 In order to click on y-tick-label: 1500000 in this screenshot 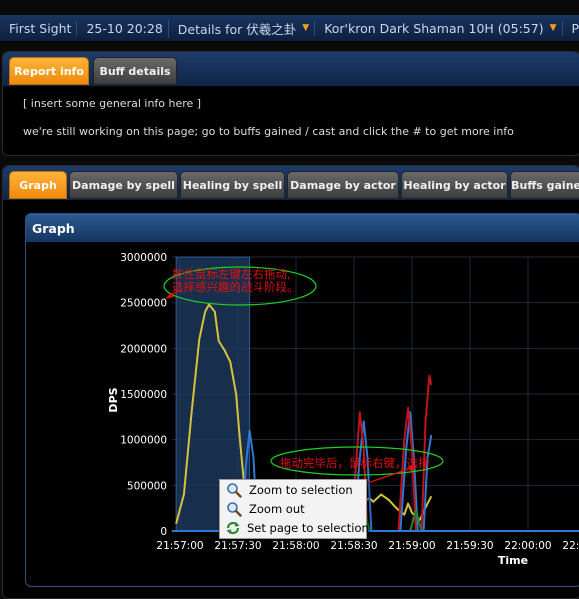, I will do `click(143, 395)`.